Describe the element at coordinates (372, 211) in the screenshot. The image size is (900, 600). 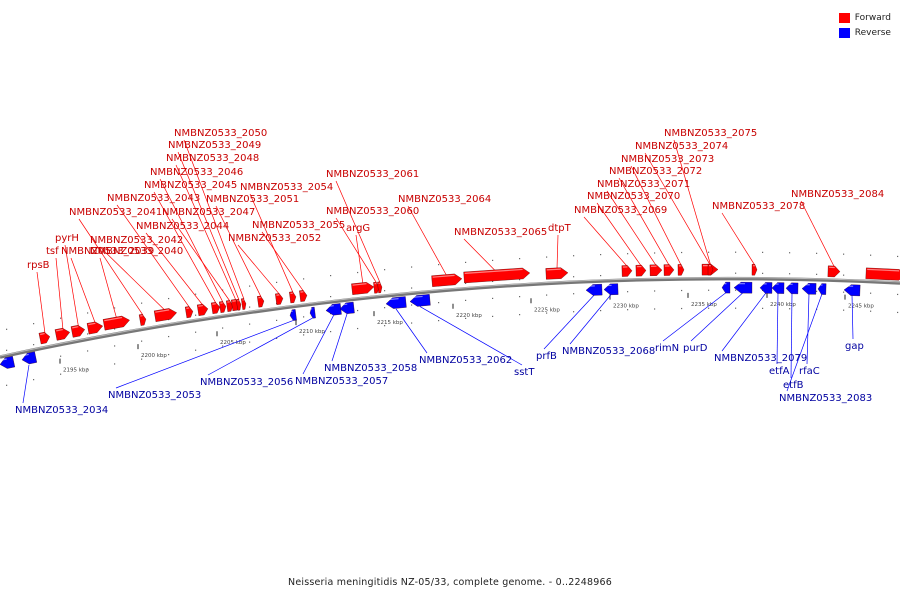
I see `forward-gene-label: NMBNZ0533_2060` at that location.